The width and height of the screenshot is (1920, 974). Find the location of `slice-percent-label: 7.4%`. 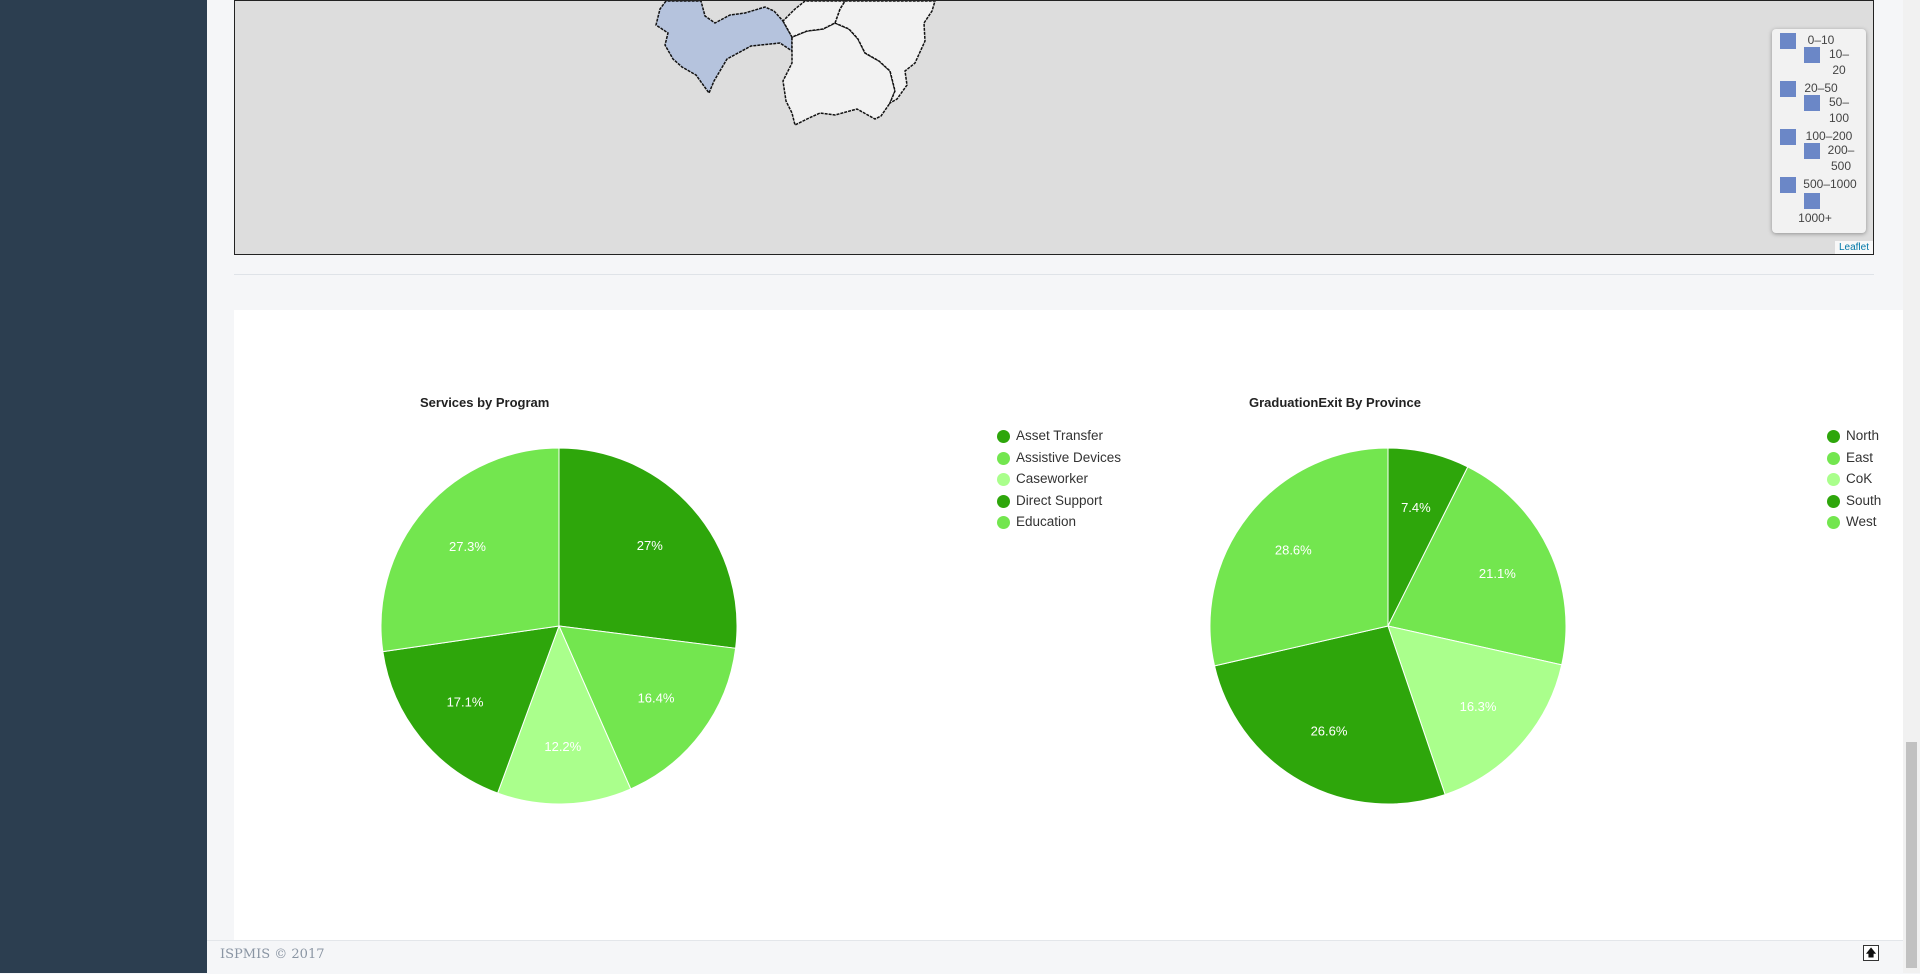

slice-percent-label: 7.4% is located at coordinates (1416, 507).